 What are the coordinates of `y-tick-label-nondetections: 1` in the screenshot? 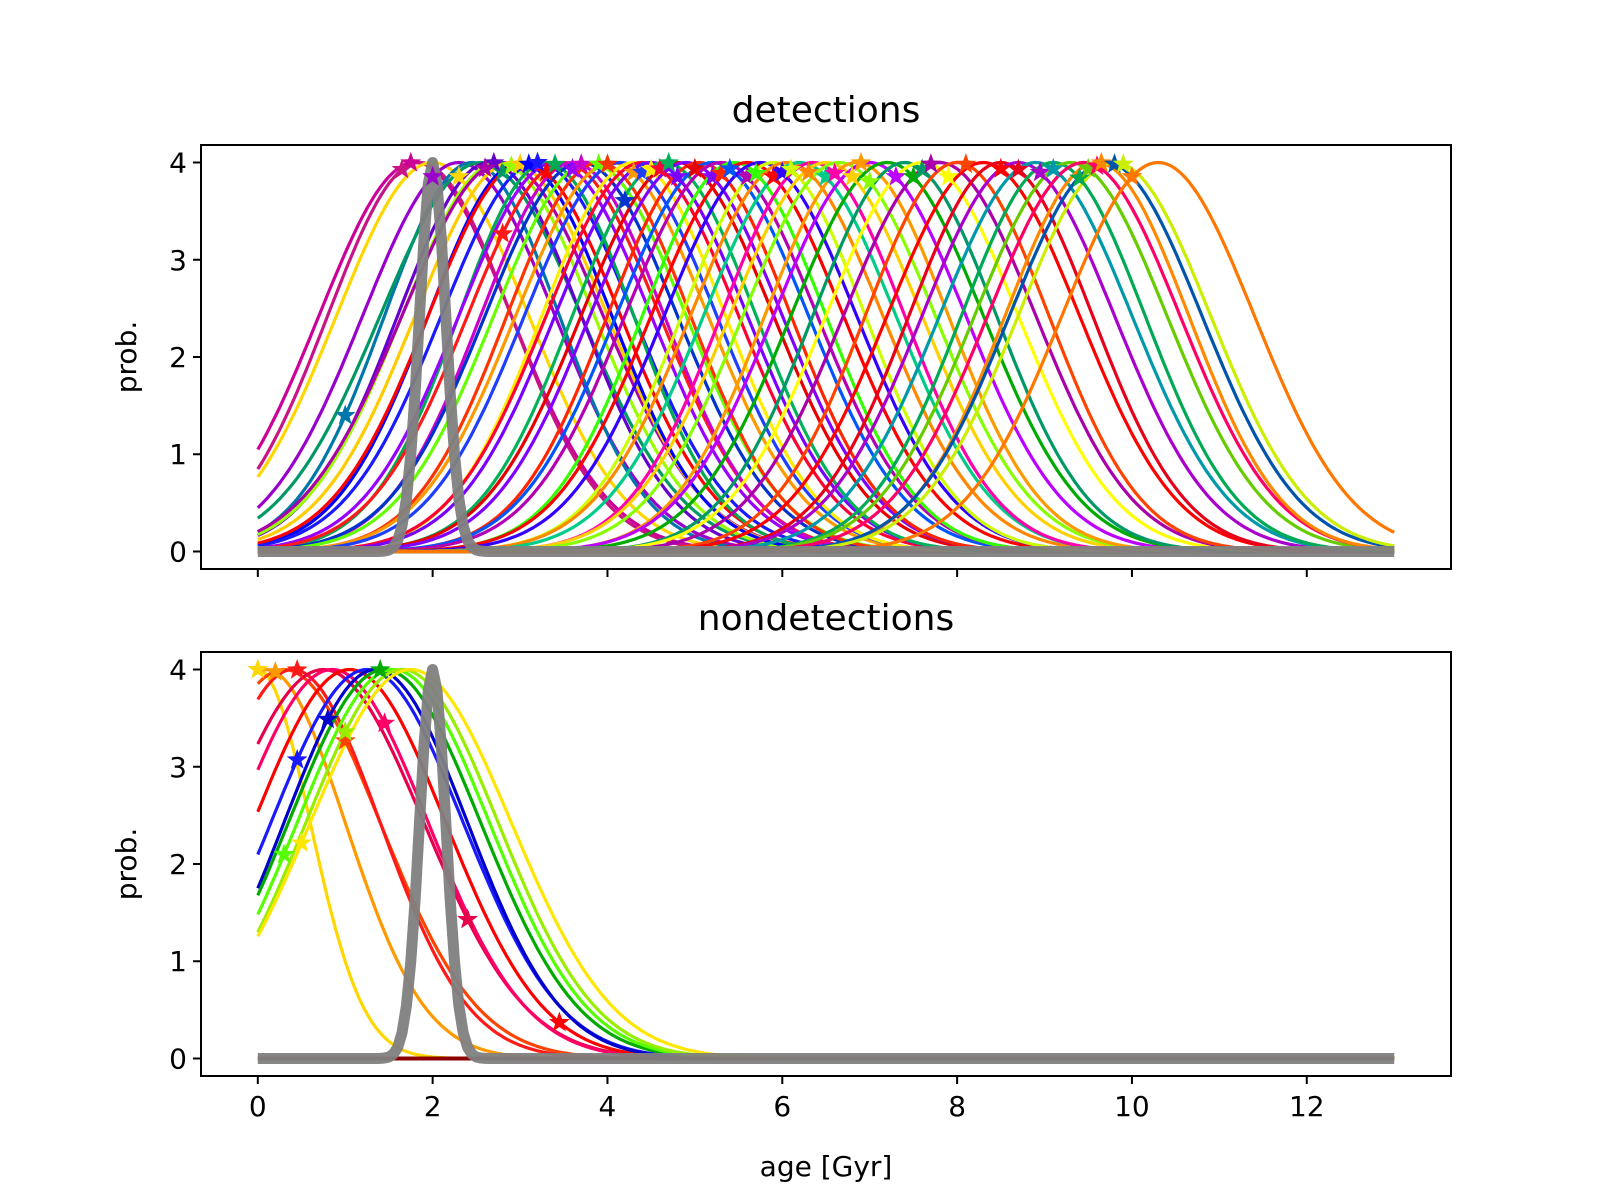 It's located at (178, 961).